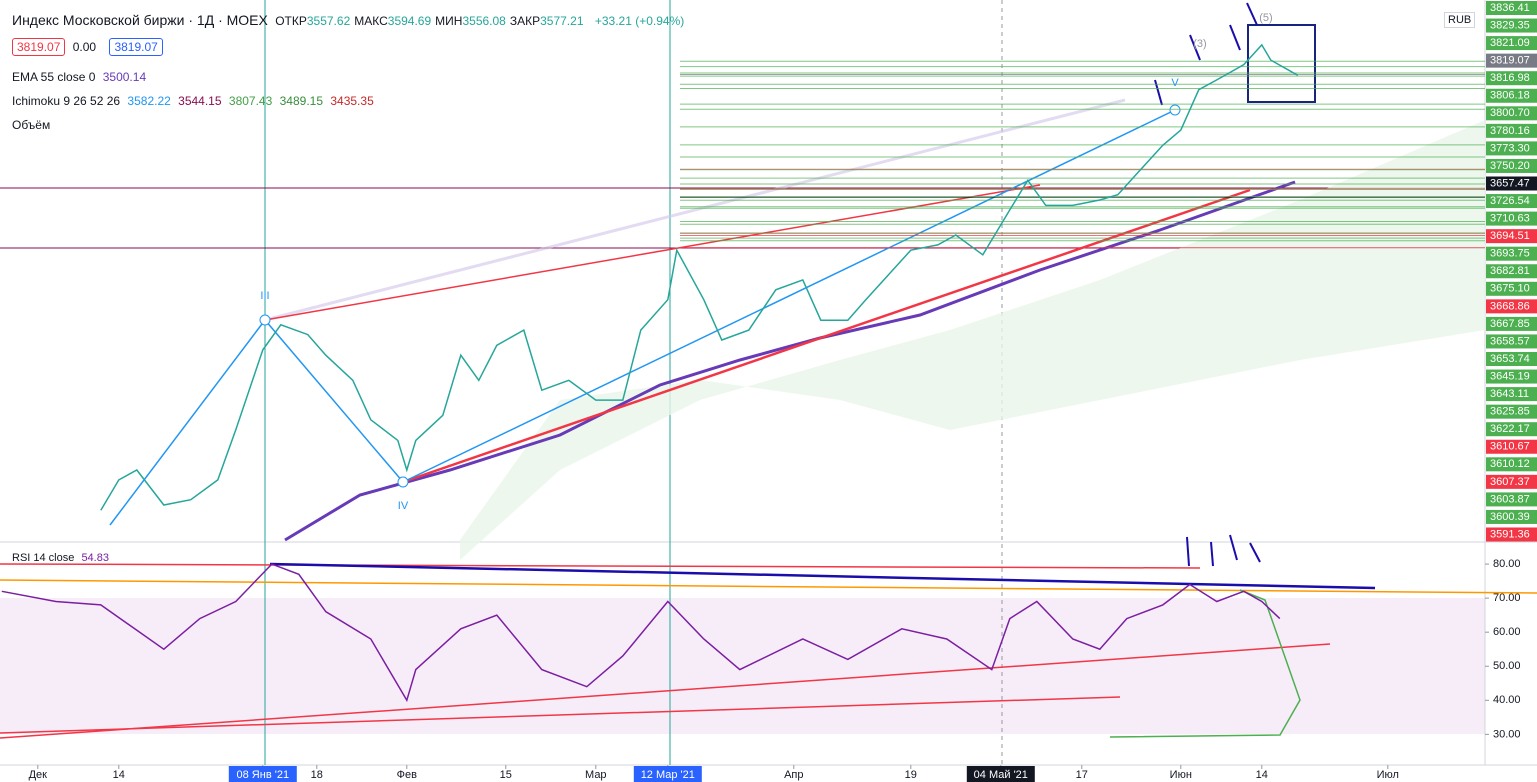  I want to click on price-tag: 3693.75, so click(1510, 254).